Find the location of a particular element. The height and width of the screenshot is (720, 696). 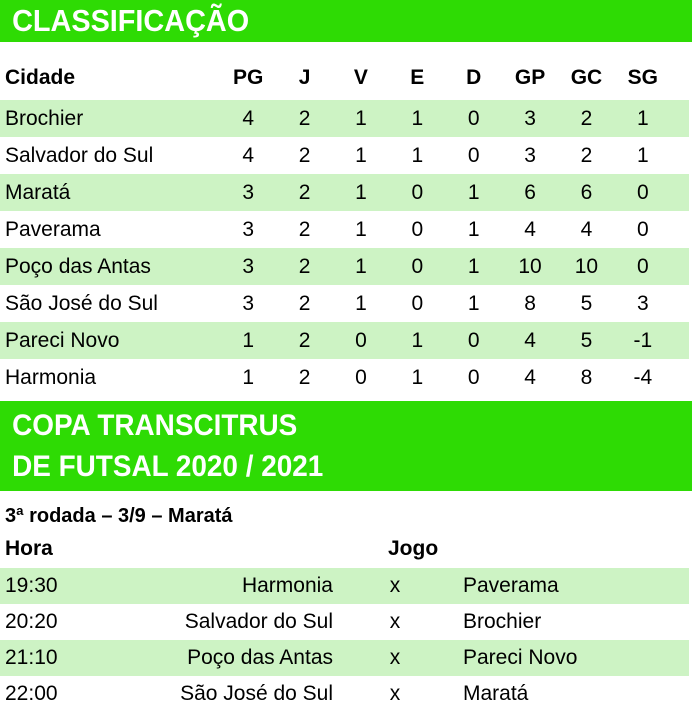

away-team: Maratá is located at coordinates (496, 693).